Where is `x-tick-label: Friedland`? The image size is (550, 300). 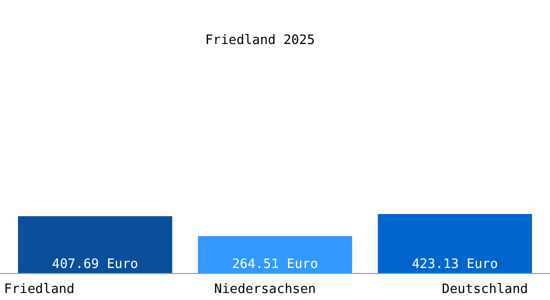 x-tick-label: Friedland is located at coordinates (39, 289).